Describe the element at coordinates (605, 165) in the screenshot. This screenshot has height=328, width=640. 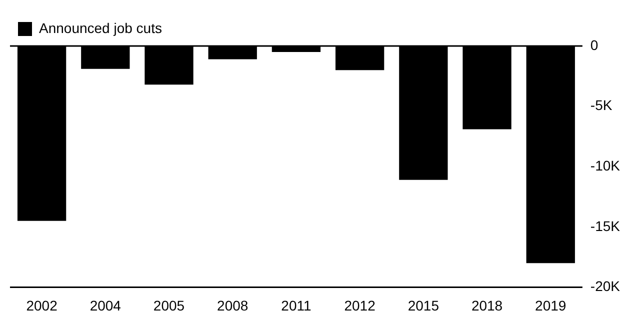
I see `y-tick-label: -10K` at that location.